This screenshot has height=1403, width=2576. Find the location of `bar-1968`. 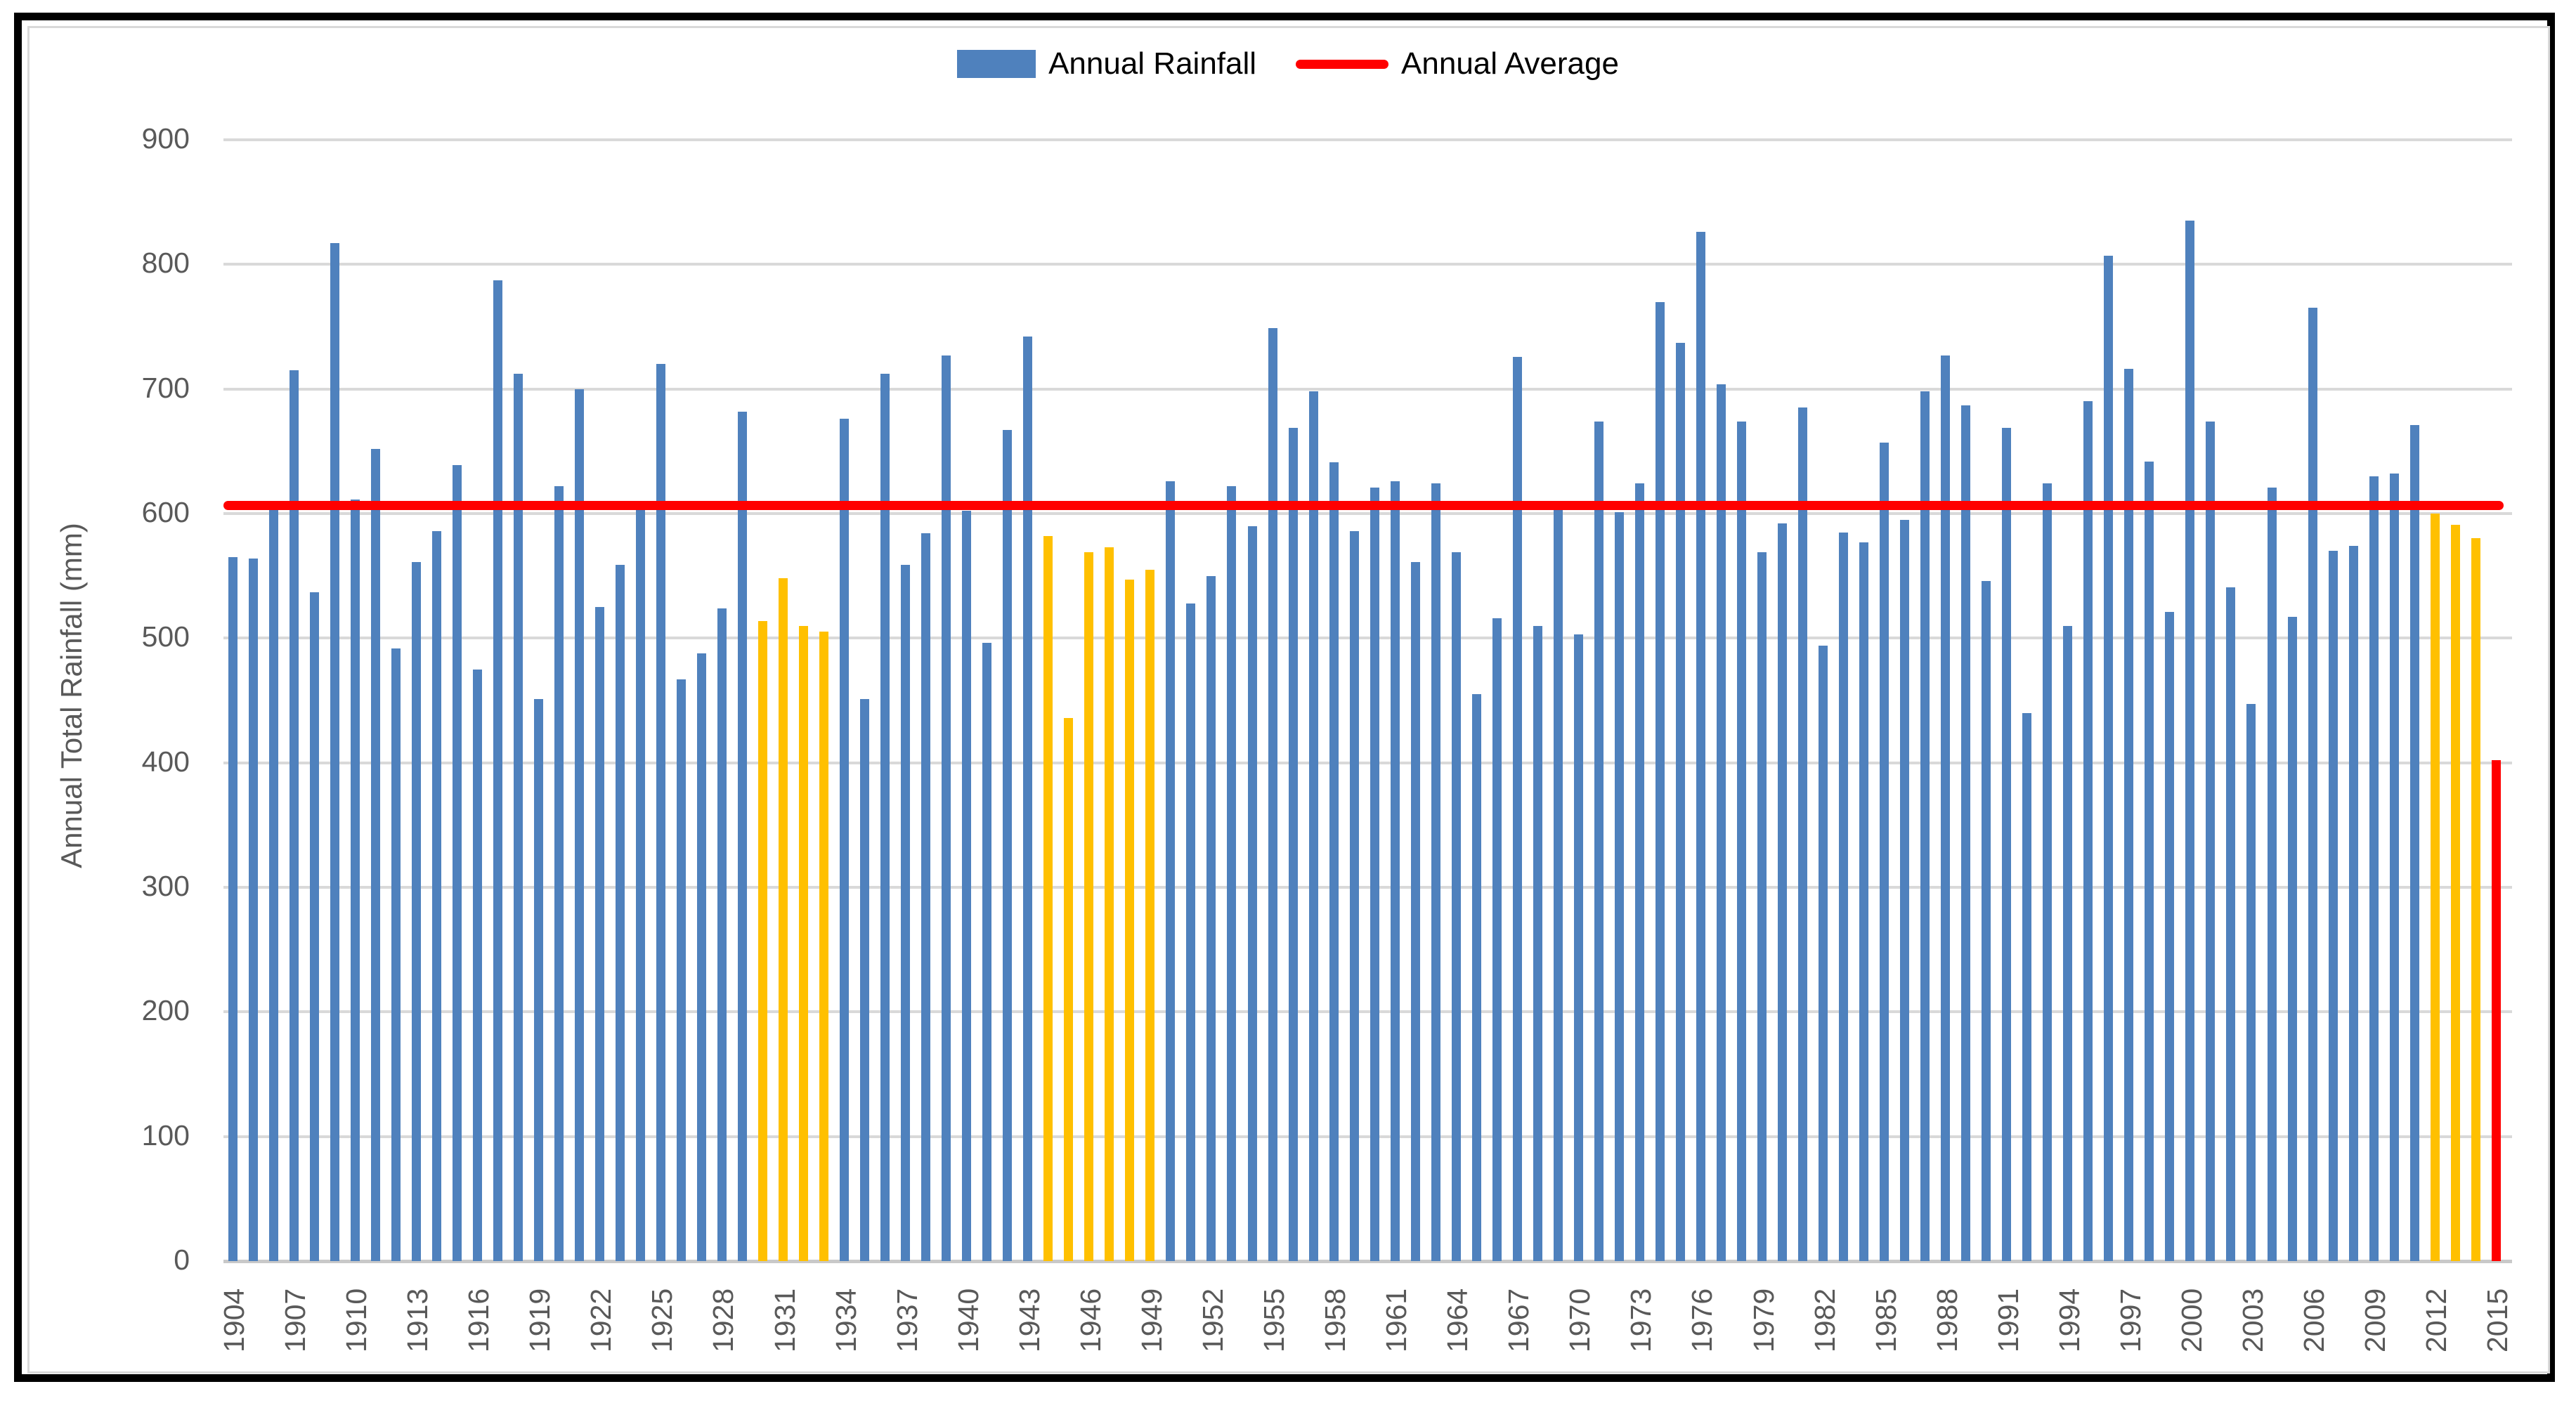

bar-1968 is located at coordinates (1537, 943).